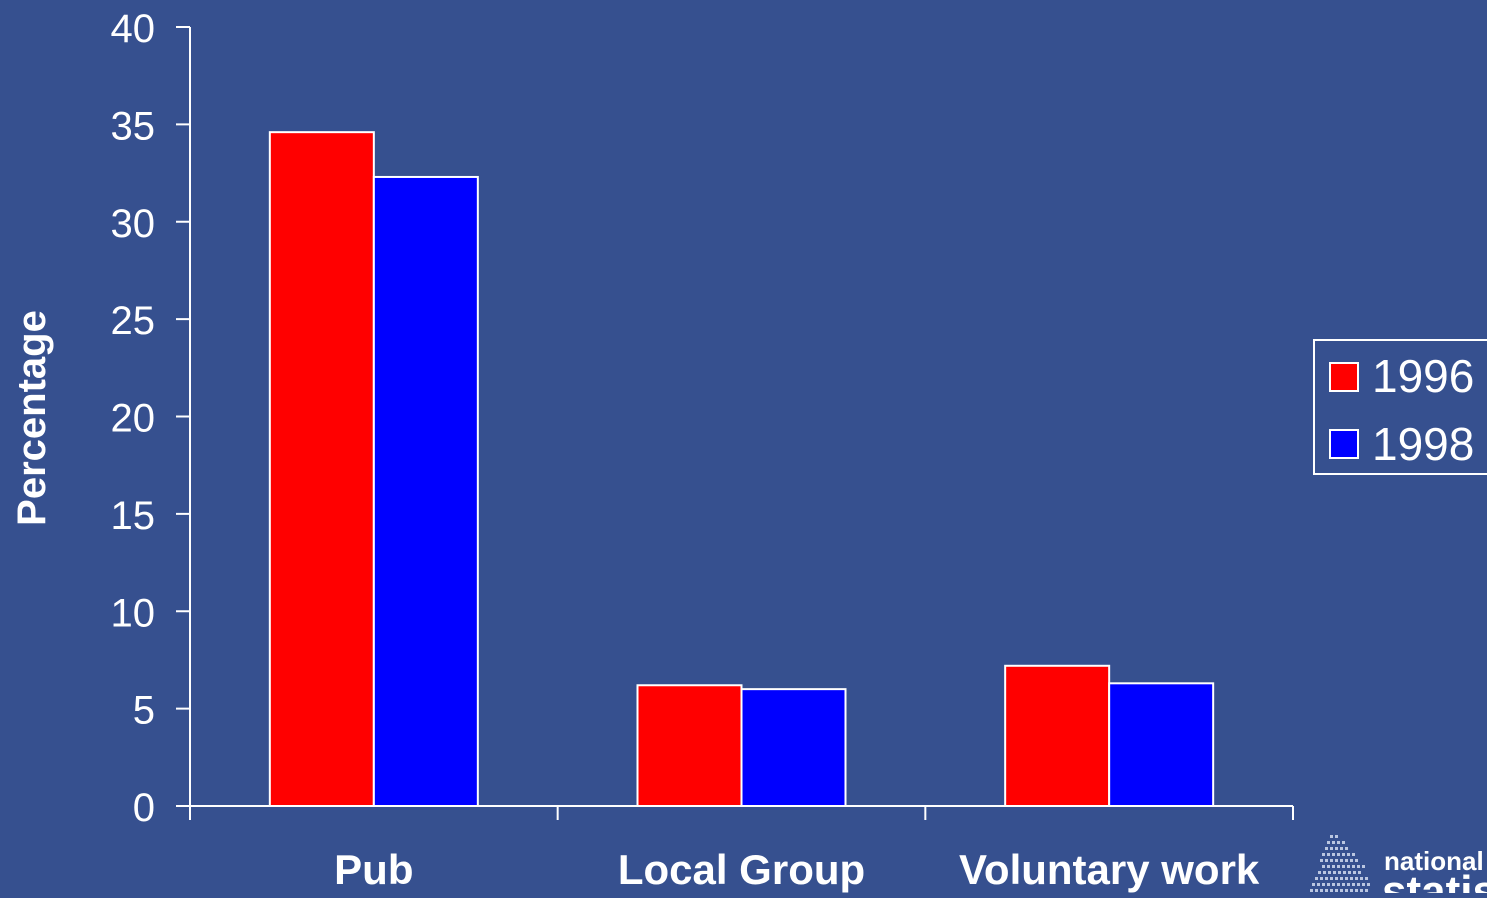  I want to click on bar-1996-pub, so click(321, 469).